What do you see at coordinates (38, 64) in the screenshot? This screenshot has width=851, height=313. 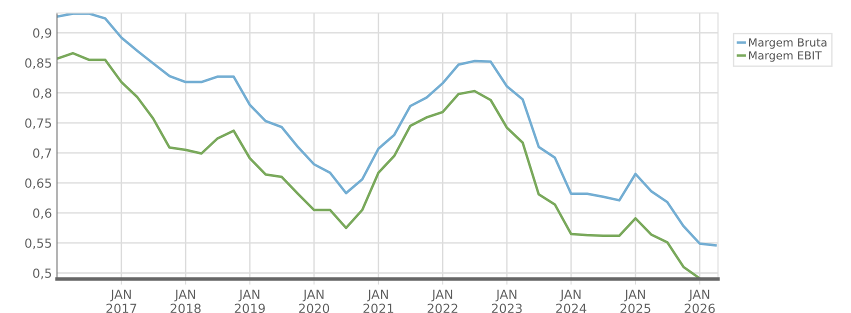 I see `y-tick-label: 0,85` at bounding box center [38, 64].